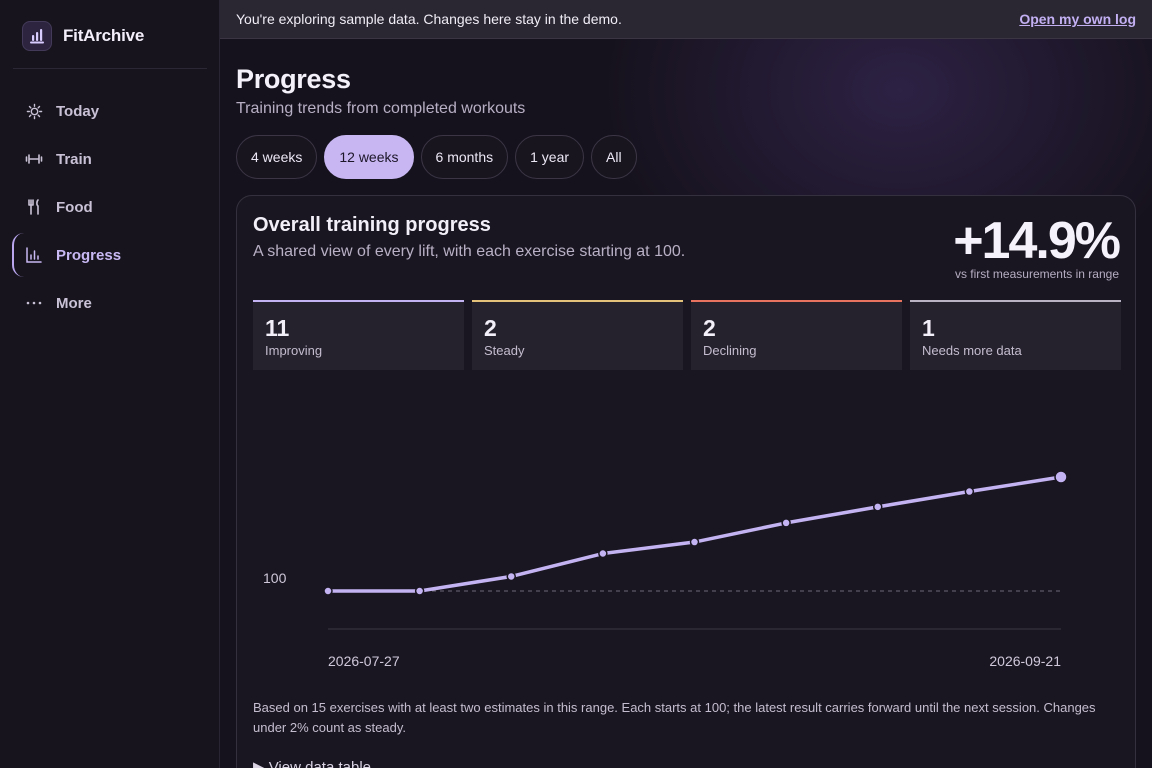  Describe the element at coordinates (381, 108) in the screenshot. I see `page-subtitle: Training trends from completed workouts` at that location.